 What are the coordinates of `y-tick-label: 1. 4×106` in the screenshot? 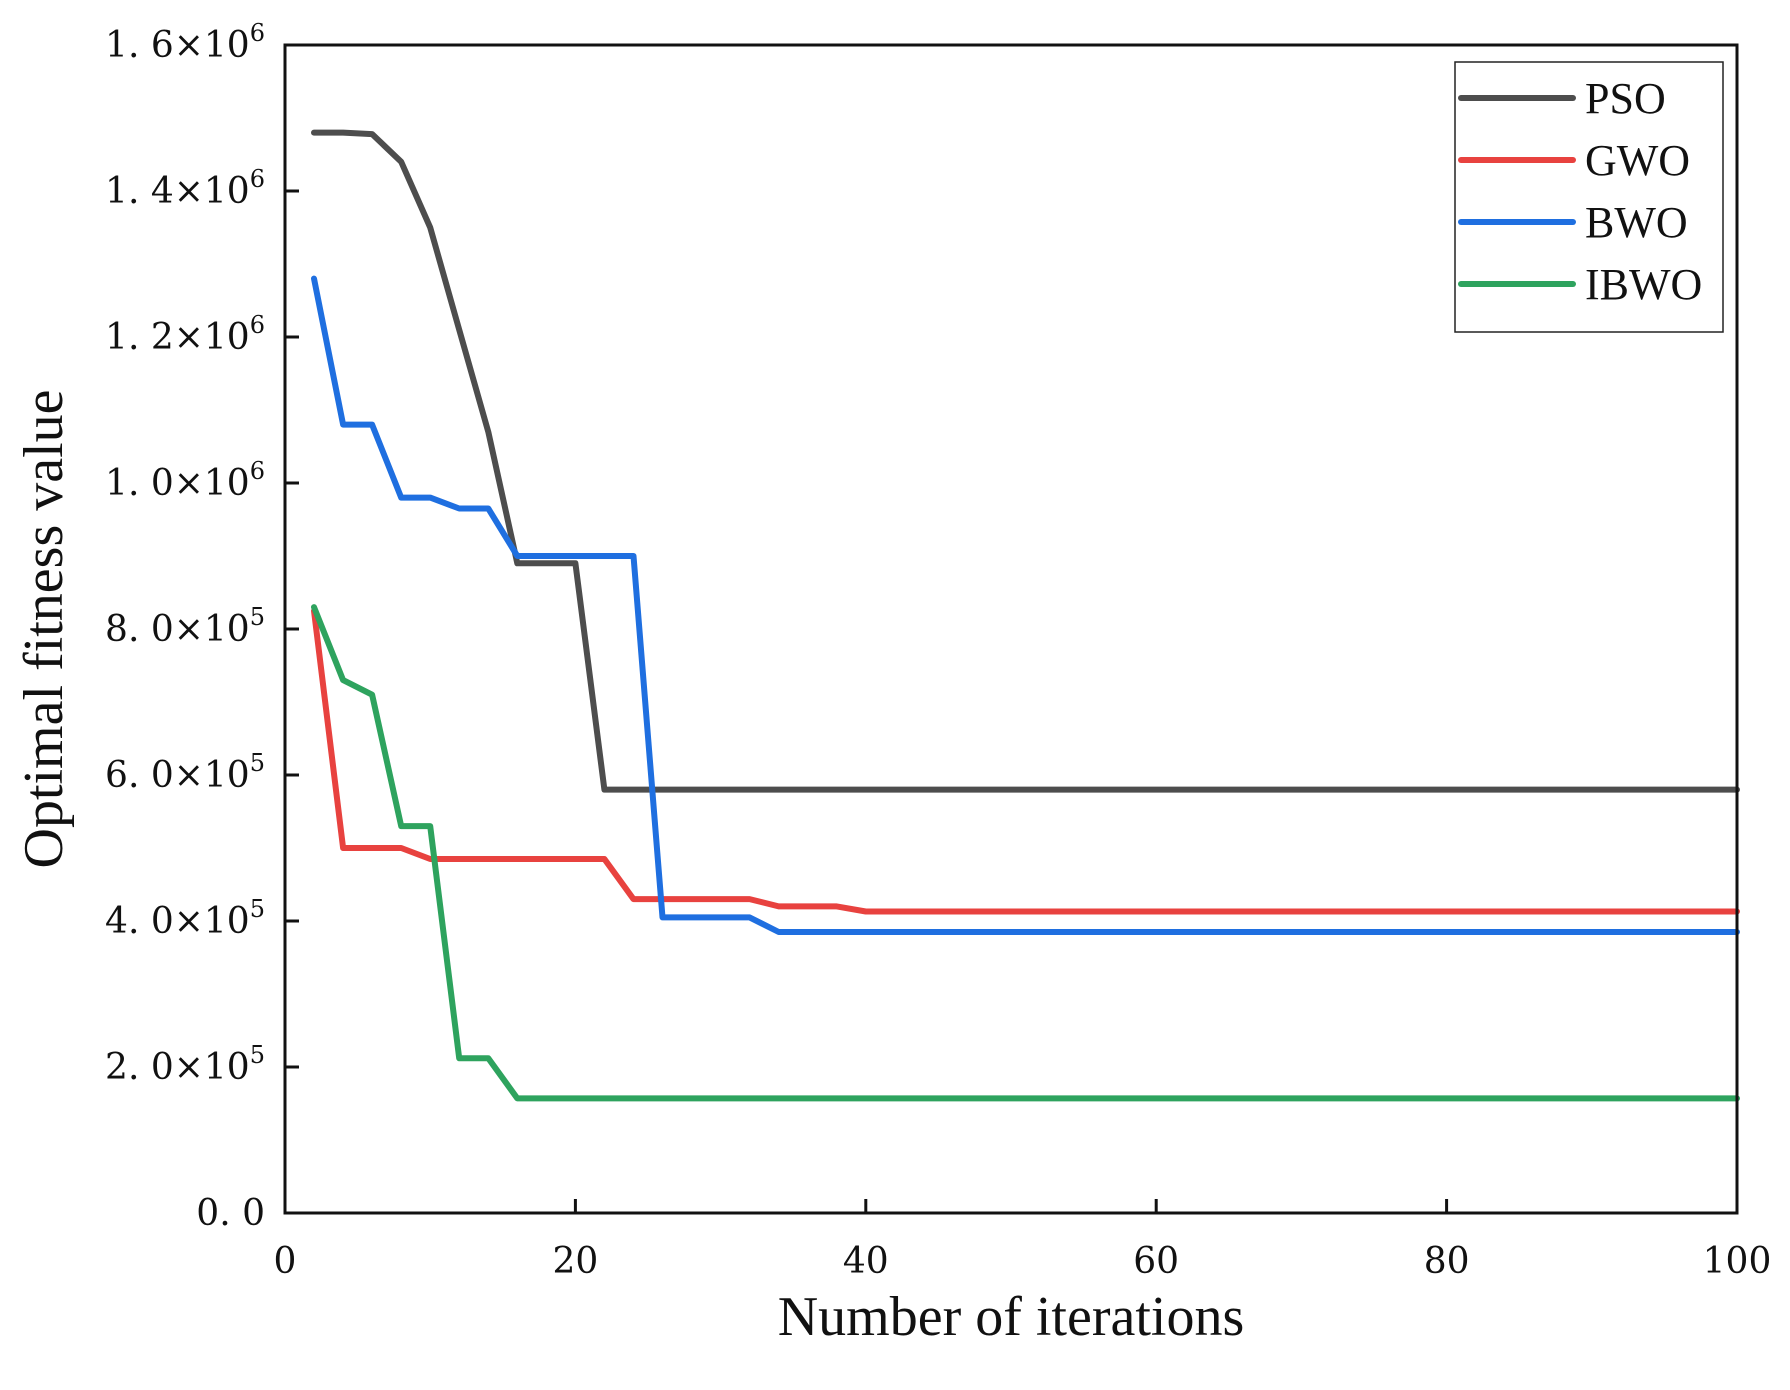 It's located at (185, 188).